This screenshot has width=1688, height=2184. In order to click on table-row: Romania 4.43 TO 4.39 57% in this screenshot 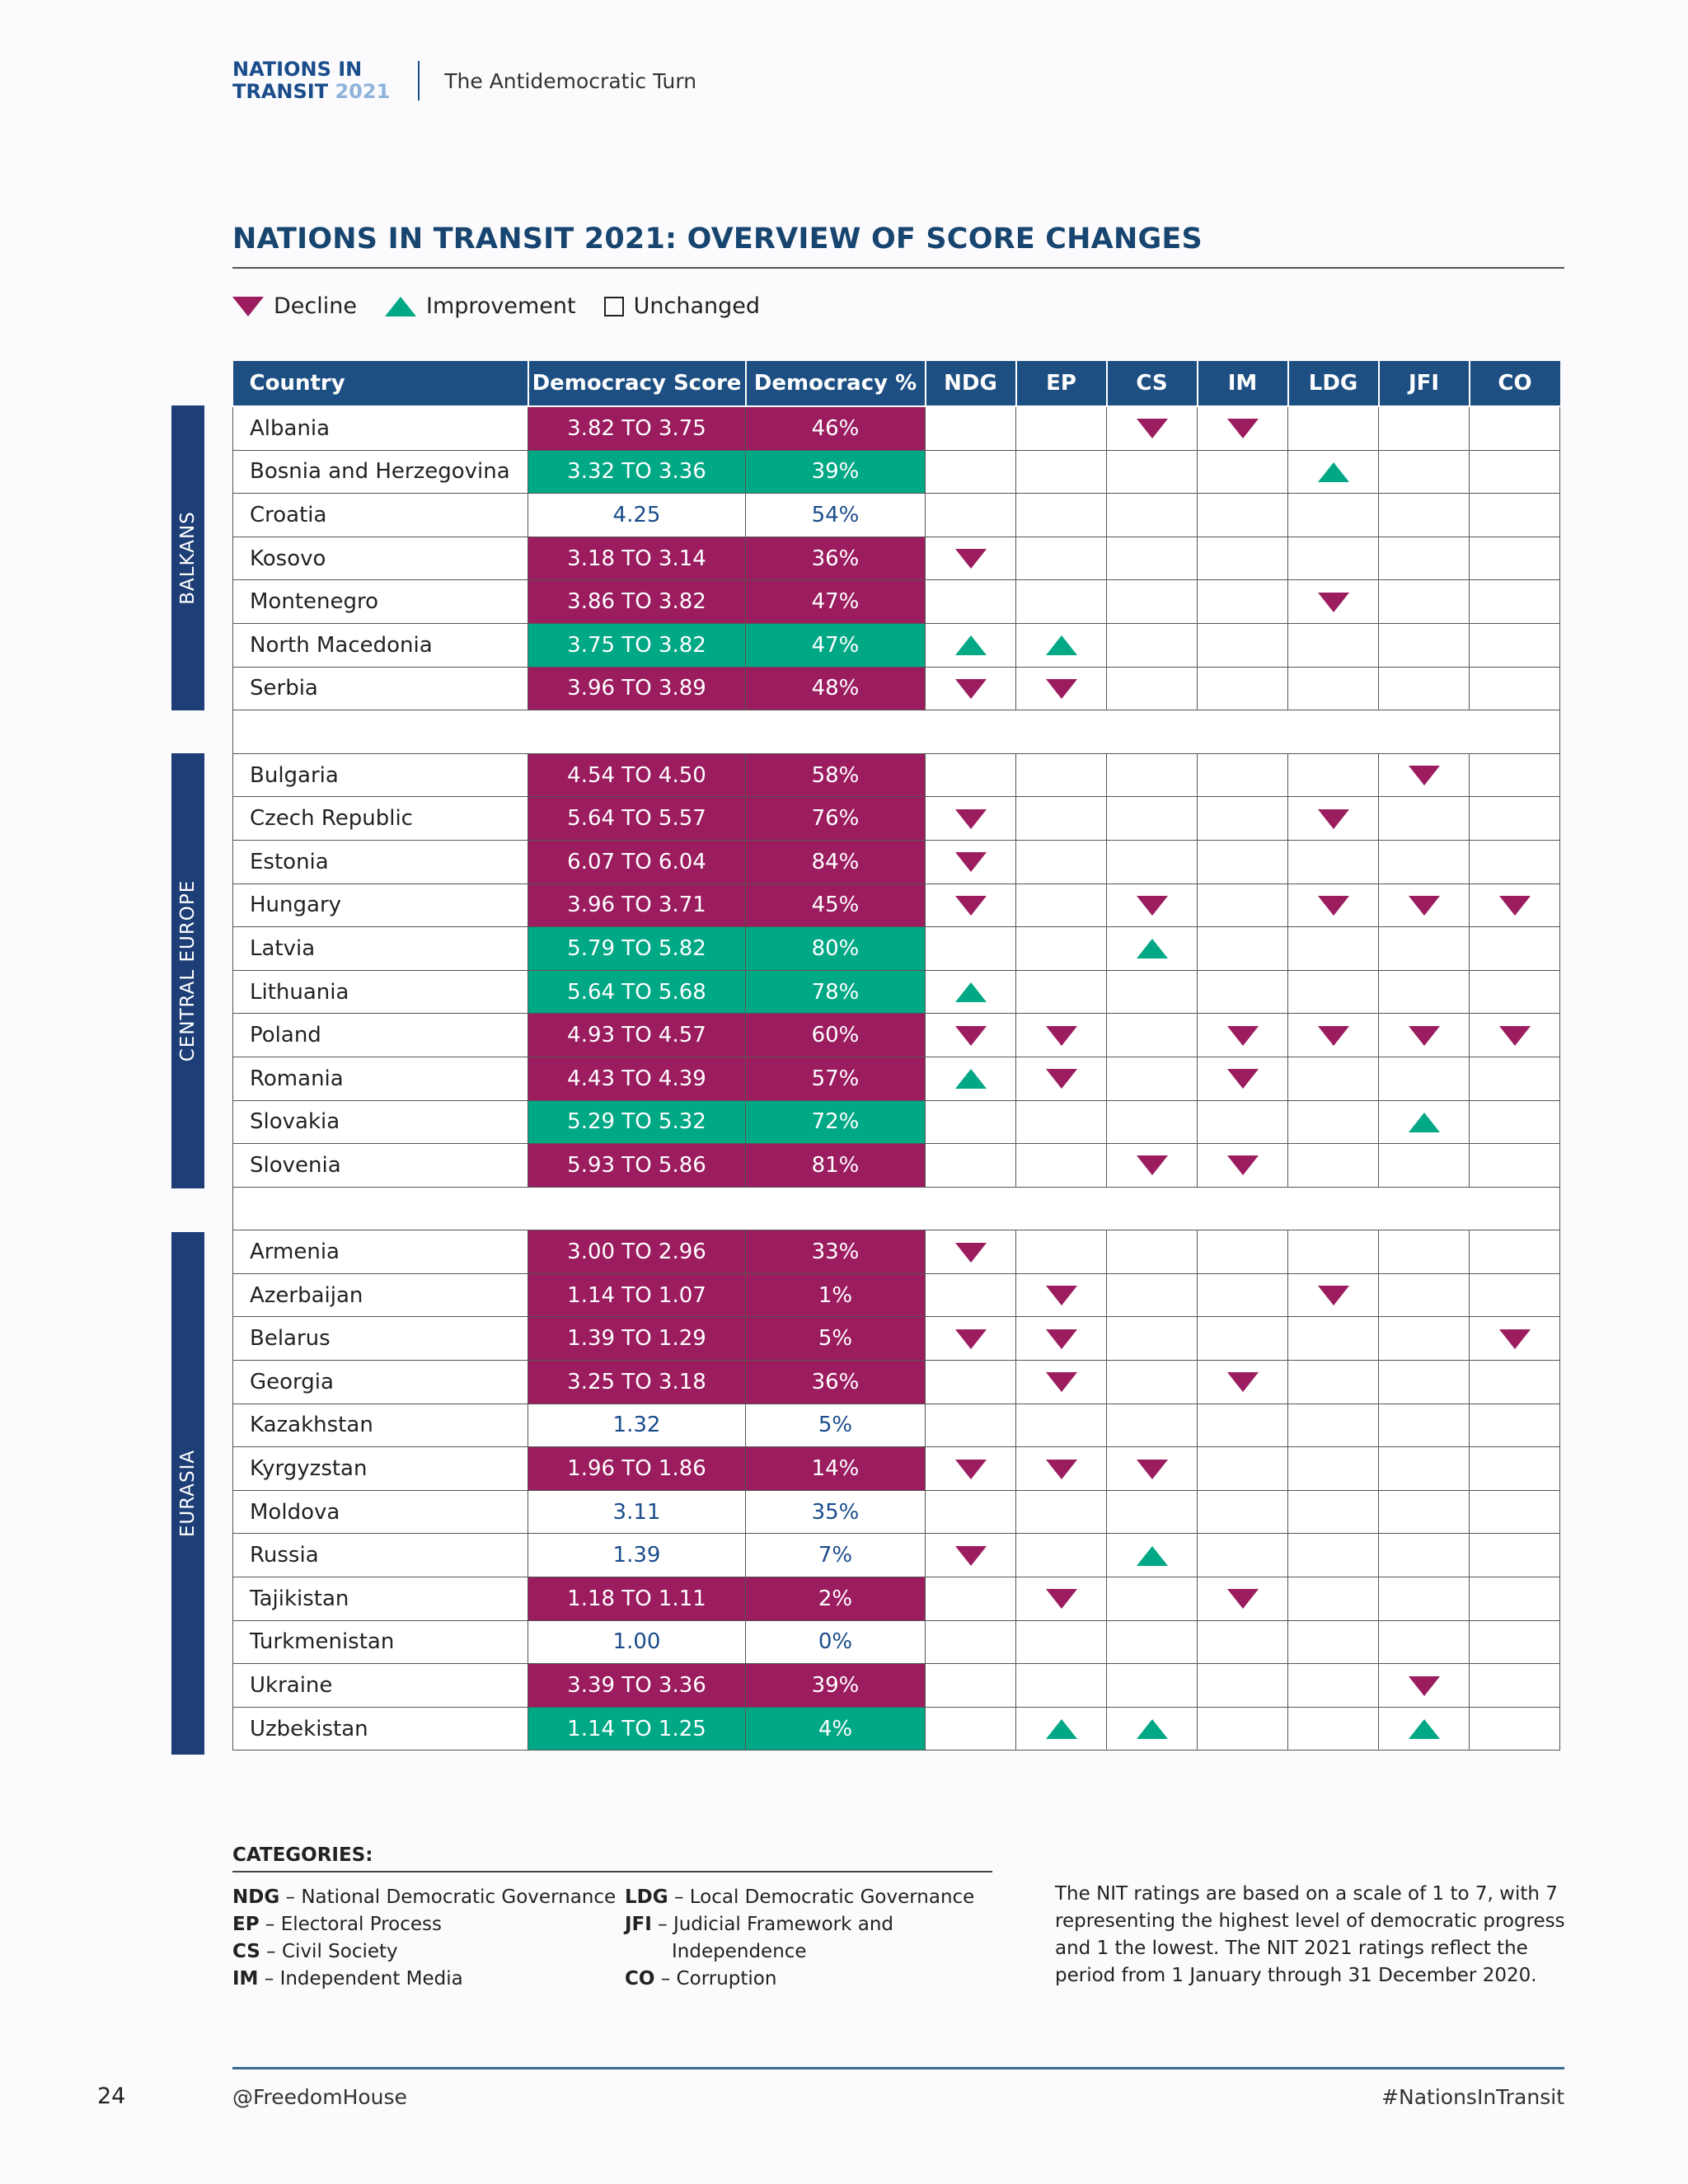, I will do `click(896, 1078)`.